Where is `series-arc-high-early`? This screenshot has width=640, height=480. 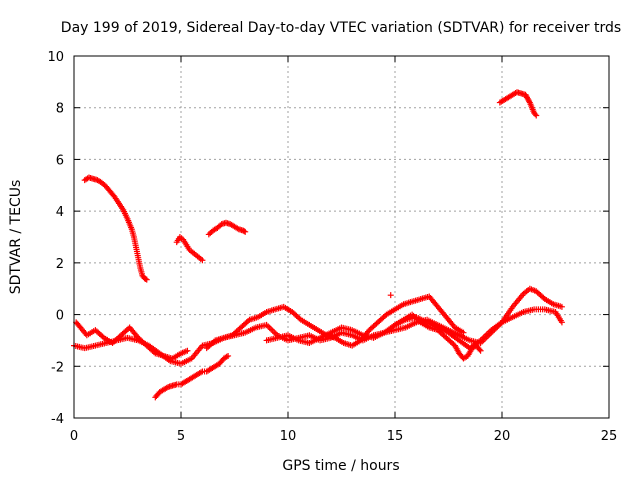
series-arc-high-early is located at coordinates (115, 228).